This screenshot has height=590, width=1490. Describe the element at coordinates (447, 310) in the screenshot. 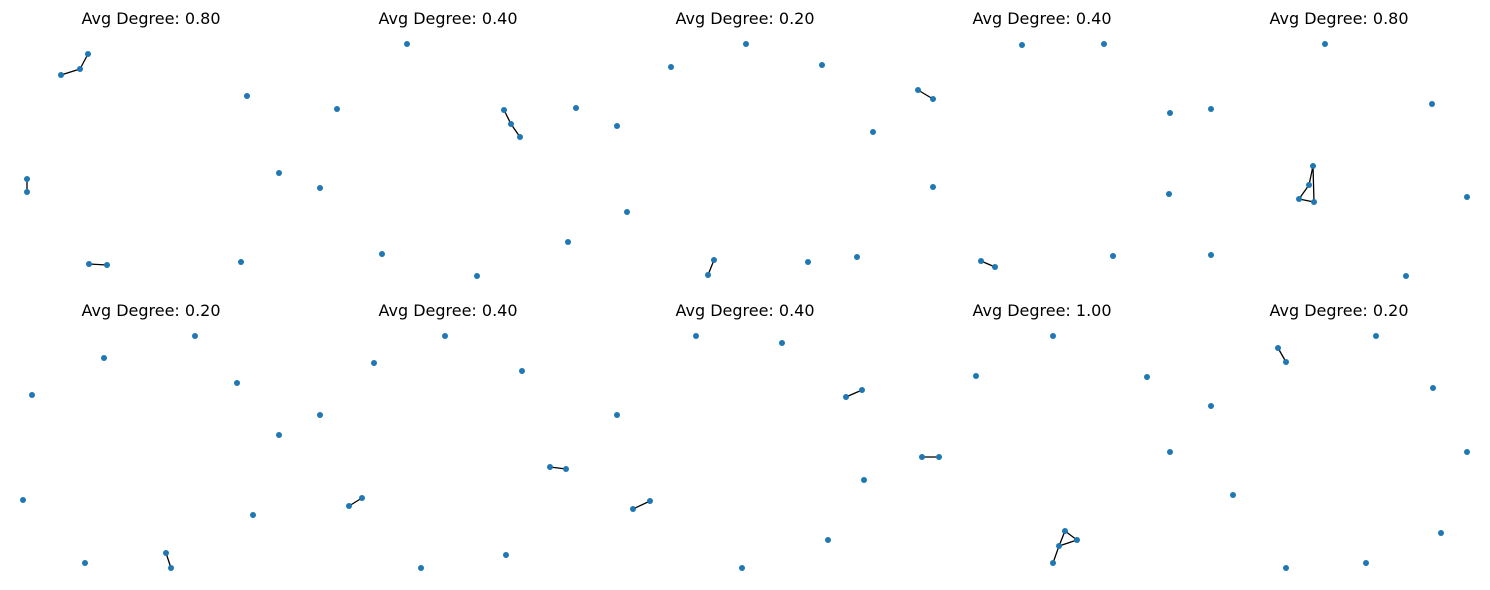

I see `panel-title-7: Avg Degree: 0.40` at that location.